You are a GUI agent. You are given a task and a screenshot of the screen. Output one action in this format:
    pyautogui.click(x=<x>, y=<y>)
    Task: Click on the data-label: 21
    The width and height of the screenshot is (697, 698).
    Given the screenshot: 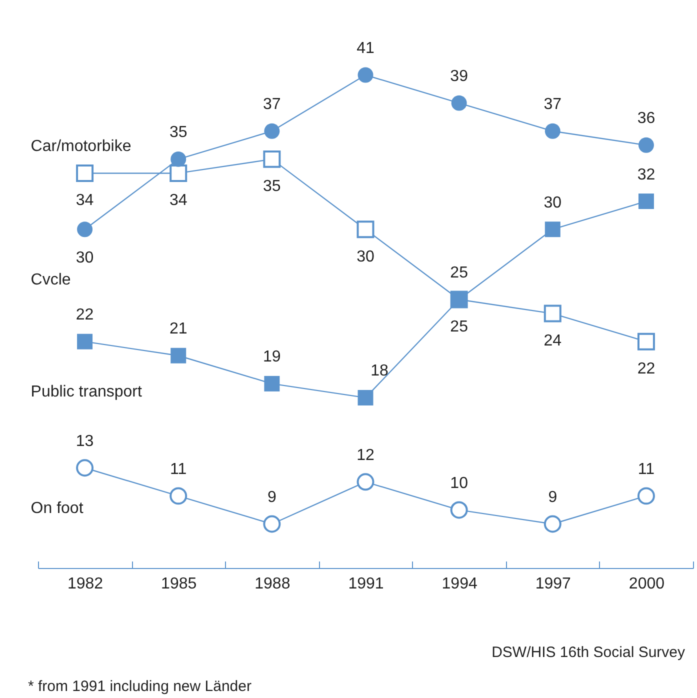 What is the action you would take?
    pyautogui.click(x=178, y=329)
    